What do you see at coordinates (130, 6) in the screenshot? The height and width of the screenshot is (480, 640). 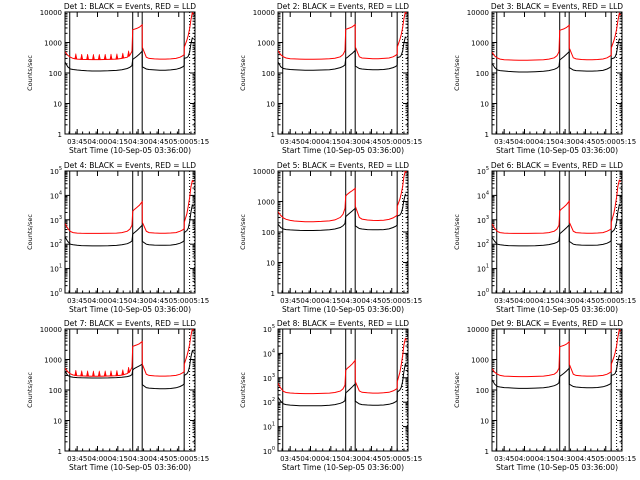 I see `chart-title: Det 1: BLACK = Events, RED = LLD` at bounding box center [130, 6].